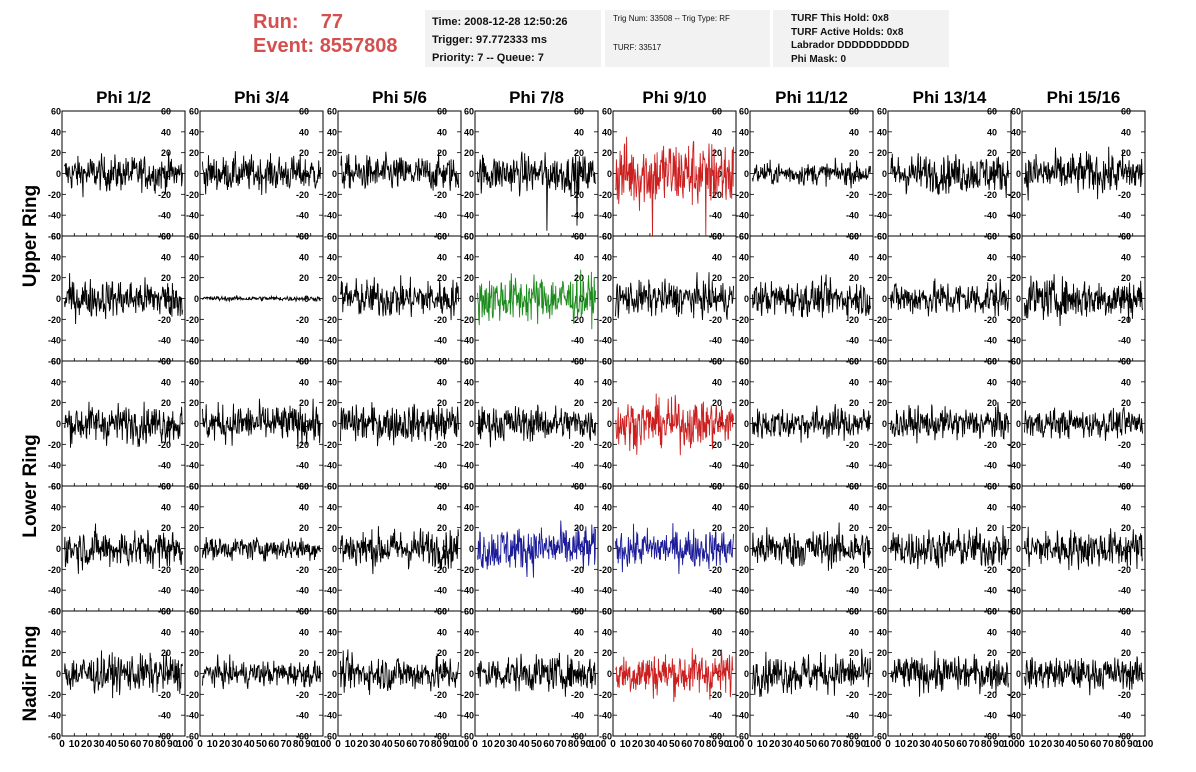 The height and width of the screenshot is (772, 1196). Describe the element at coordinates (577, 466) in the screenshot. I see `panel-r3-c4-ylabel-right: -40` at that location.